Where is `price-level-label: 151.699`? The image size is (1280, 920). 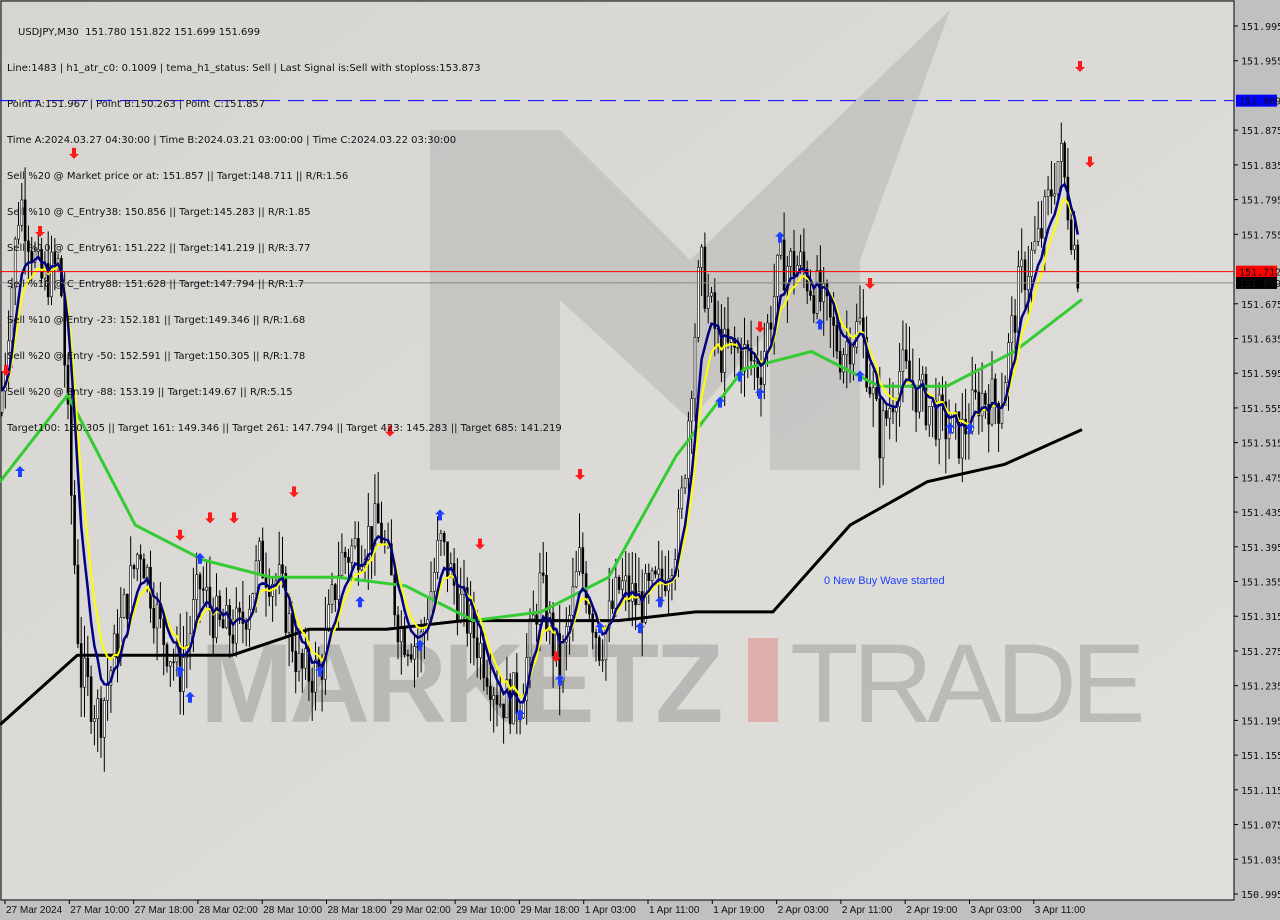 price-level-label: 151.699 is located at coordinates (1259, 284).